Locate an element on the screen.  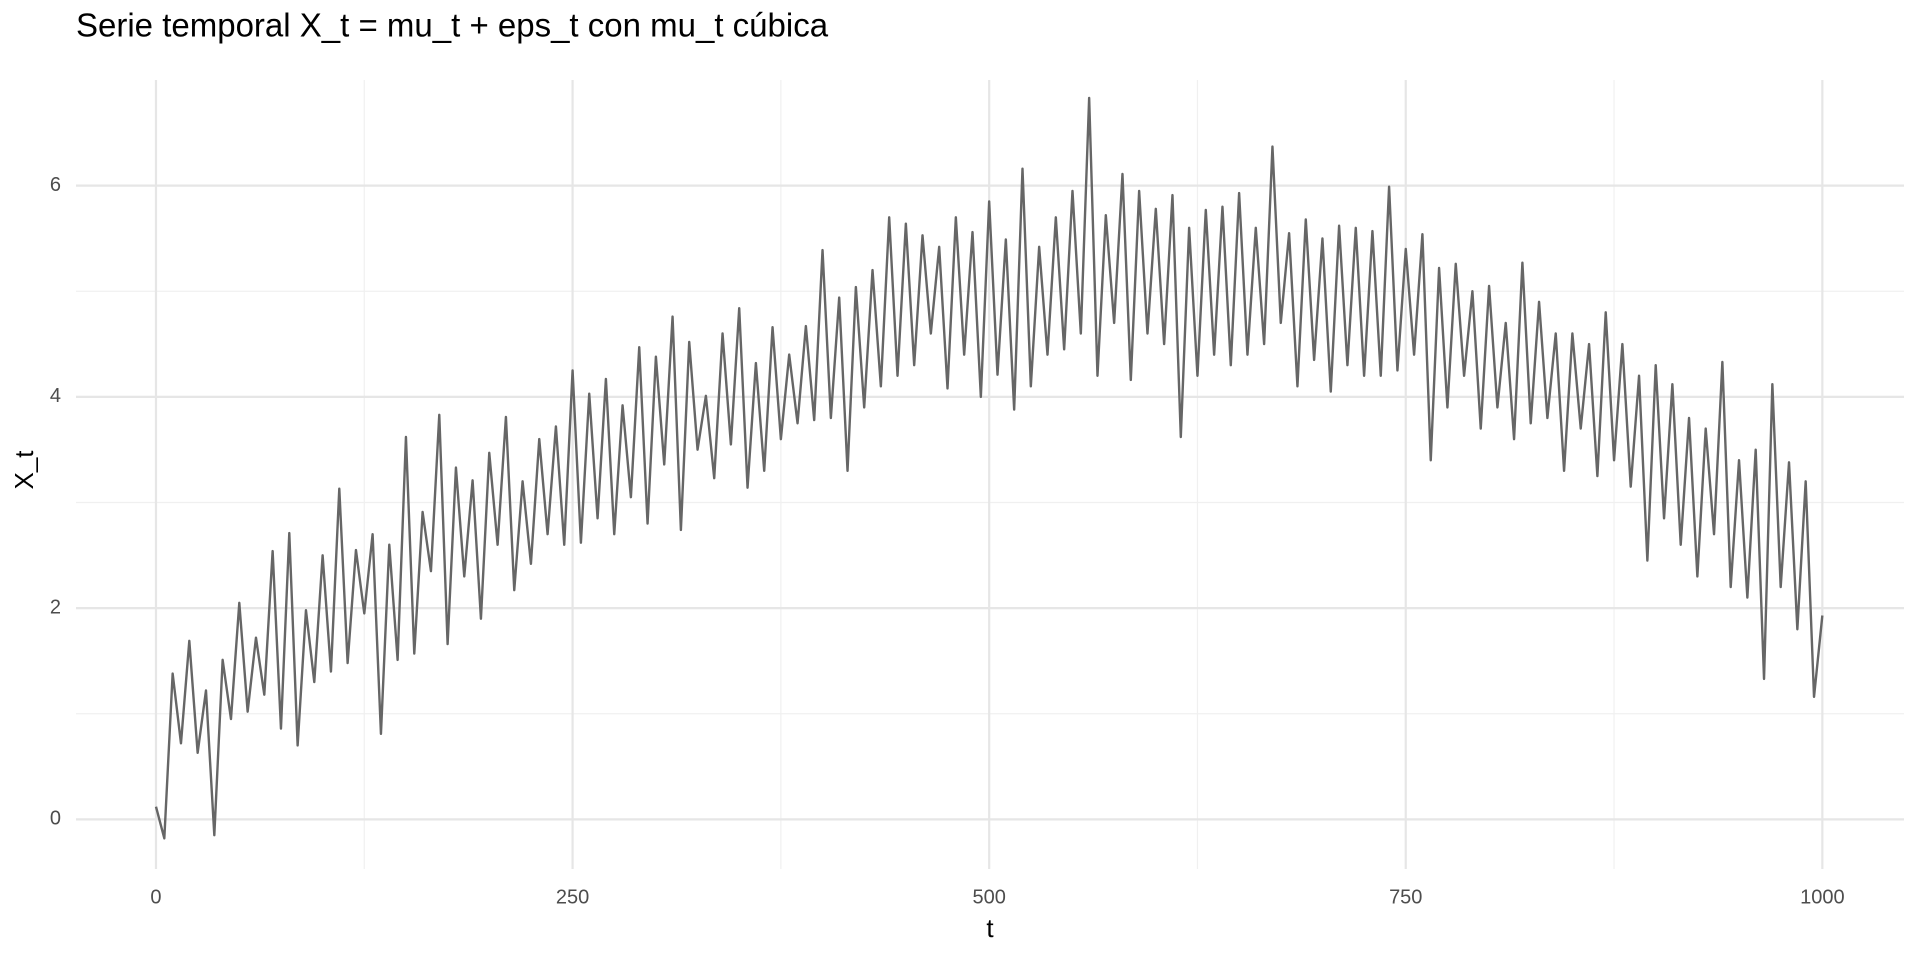
y-tick-label: 2 is located at coordinates (55, 607).